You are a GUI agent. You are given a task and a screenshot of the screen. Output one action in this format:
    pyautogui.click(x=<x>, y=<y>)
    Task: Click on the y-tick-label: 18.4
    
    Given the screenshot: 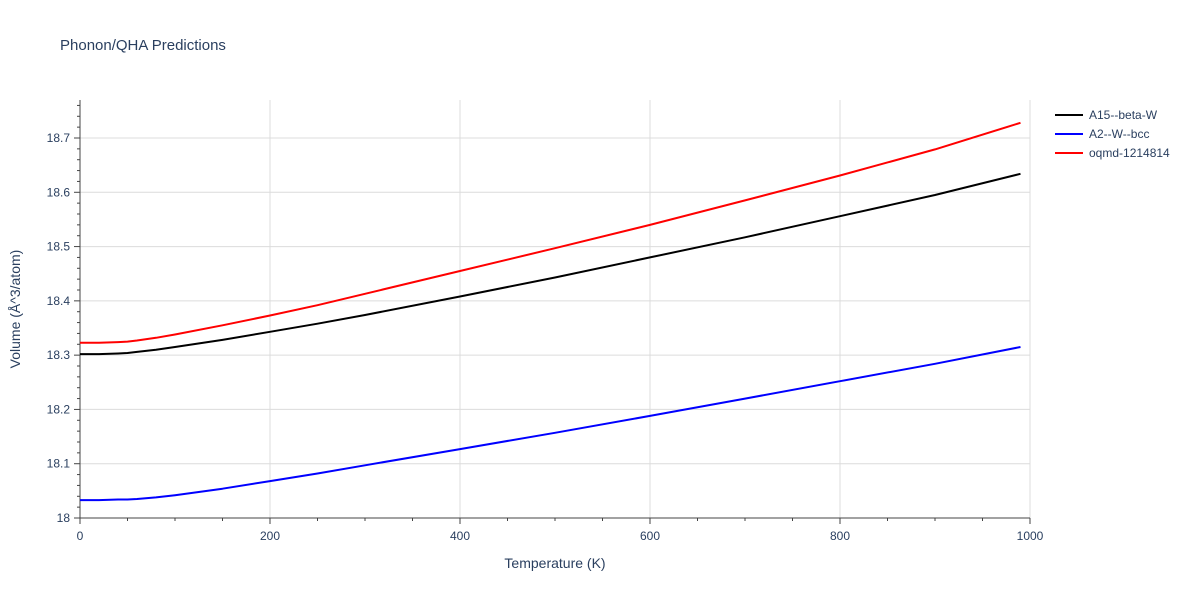 What is the action you would take?
    pyautogui.click(x=59, y=301)
    